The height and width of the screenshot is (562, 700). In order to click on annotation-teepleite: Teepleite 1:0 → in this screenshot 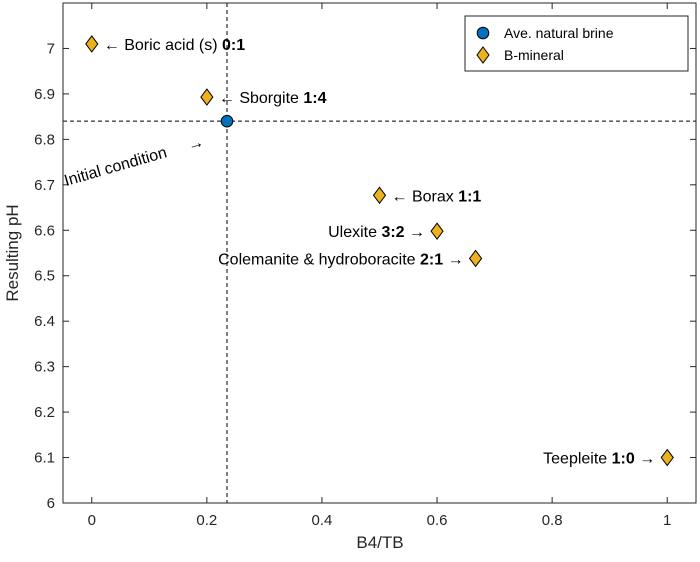, I will do `click(599, 459)`.